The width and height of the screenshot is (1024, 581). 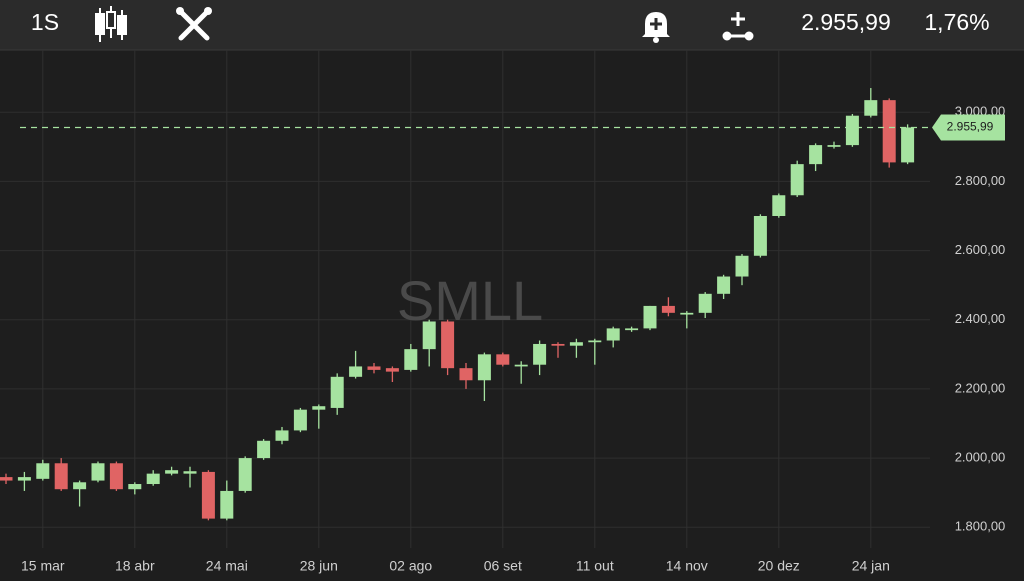 I want to click on y-tick-label: 2.400,00, so click(x=980, y=318).